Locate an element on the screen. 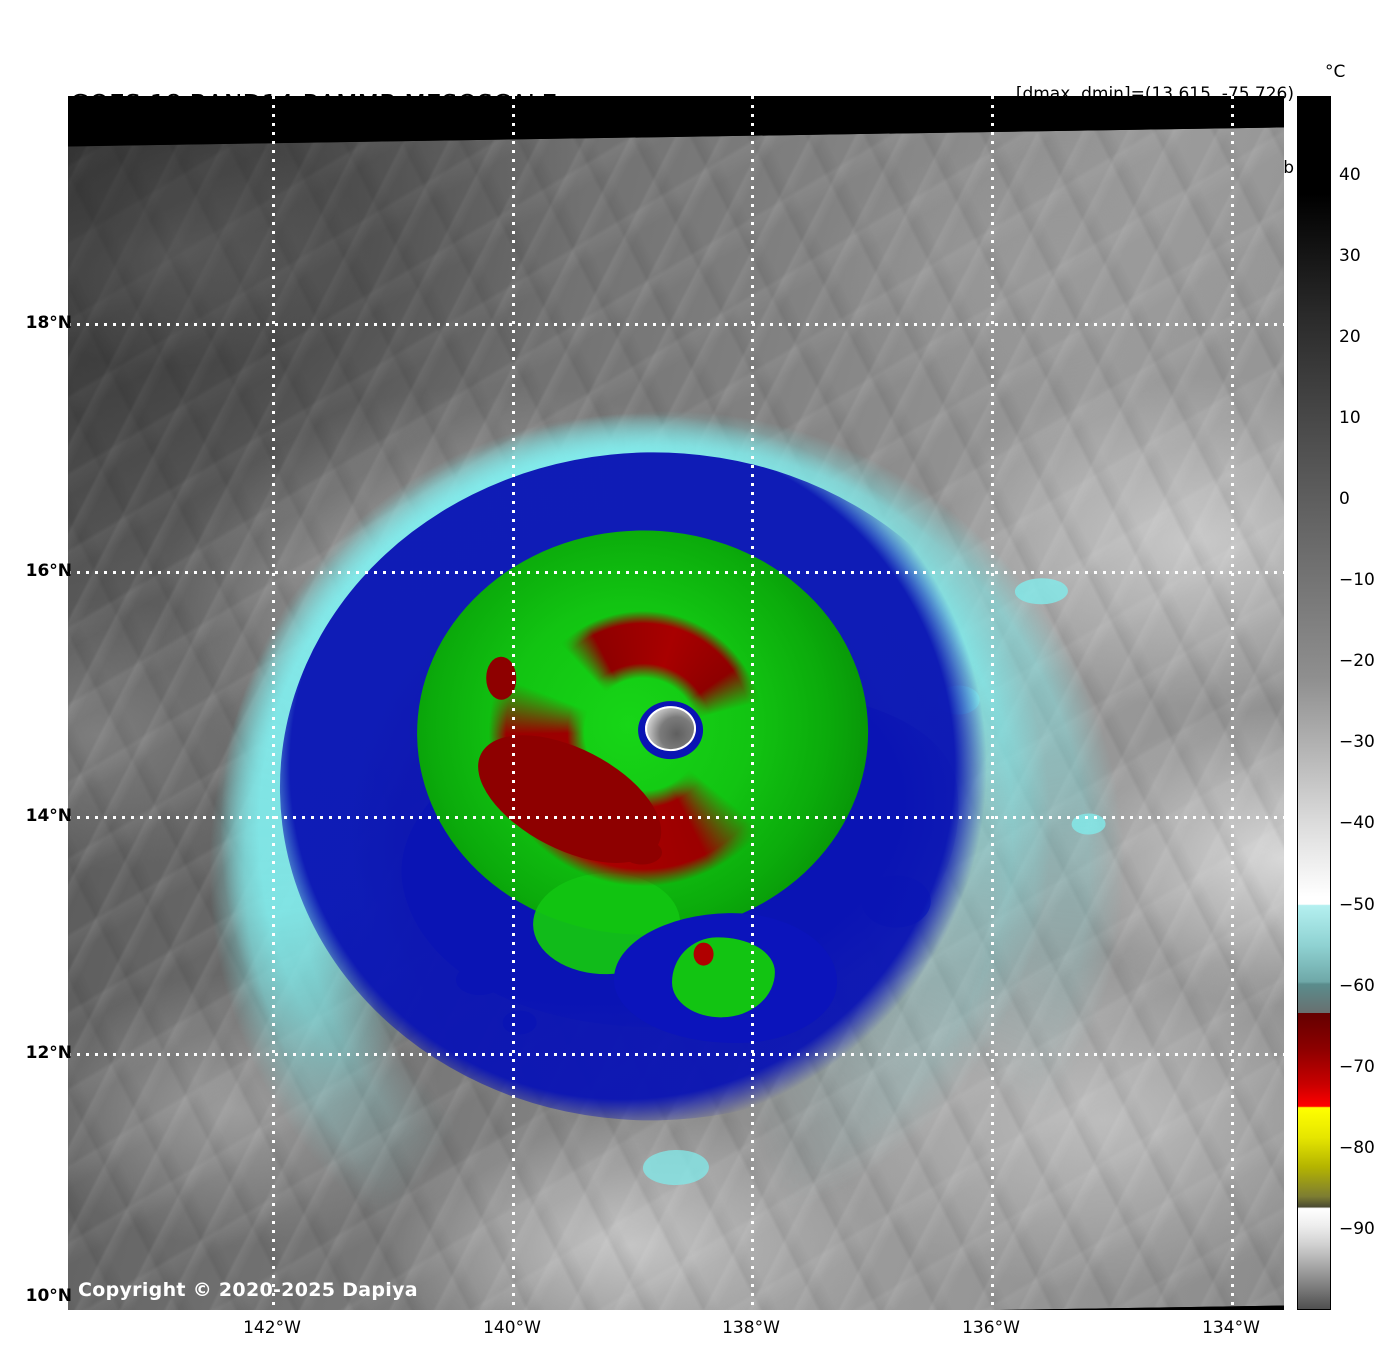 This screenshot has height=1359, width=1390. colorbar-gradient-lower is located at coordinates (1314, 1161).